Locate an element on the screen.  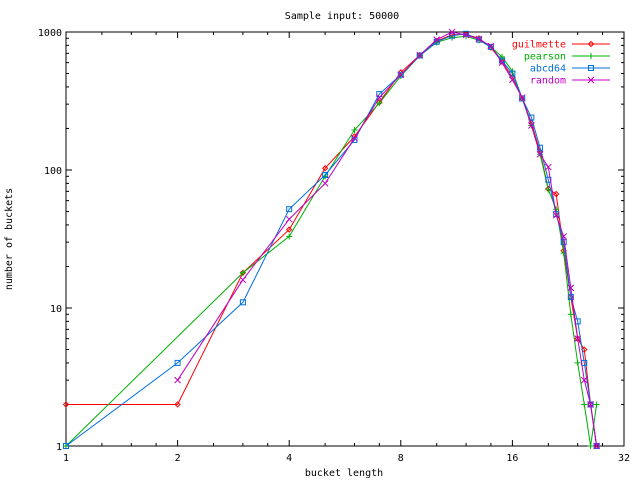
y-axis-label: number of buckets is located at coordinates (9, 239).